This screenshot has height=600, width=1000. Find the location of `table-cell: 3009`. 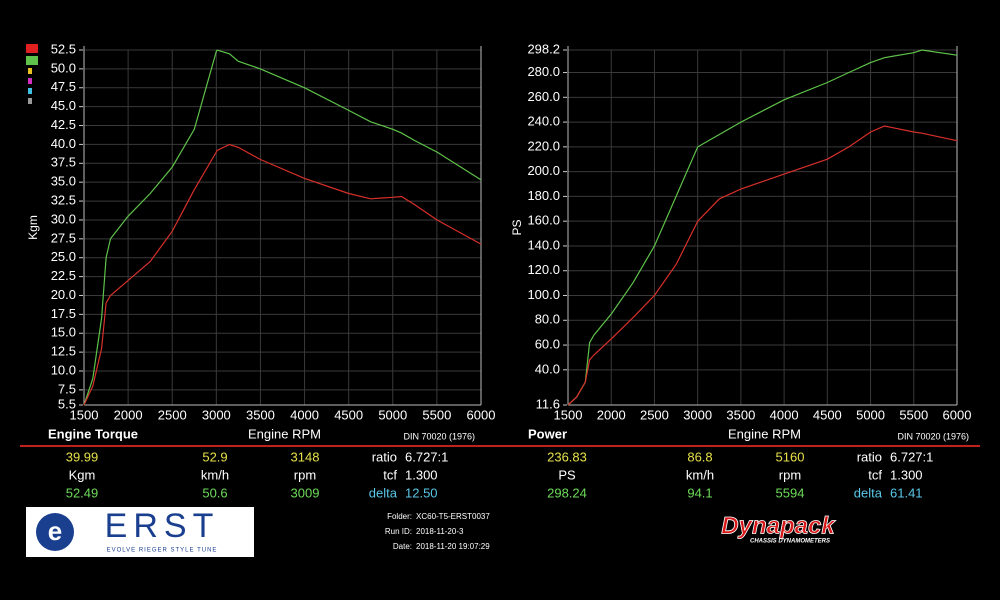

table-cell: 3009 is located at coordinates (305, 492).